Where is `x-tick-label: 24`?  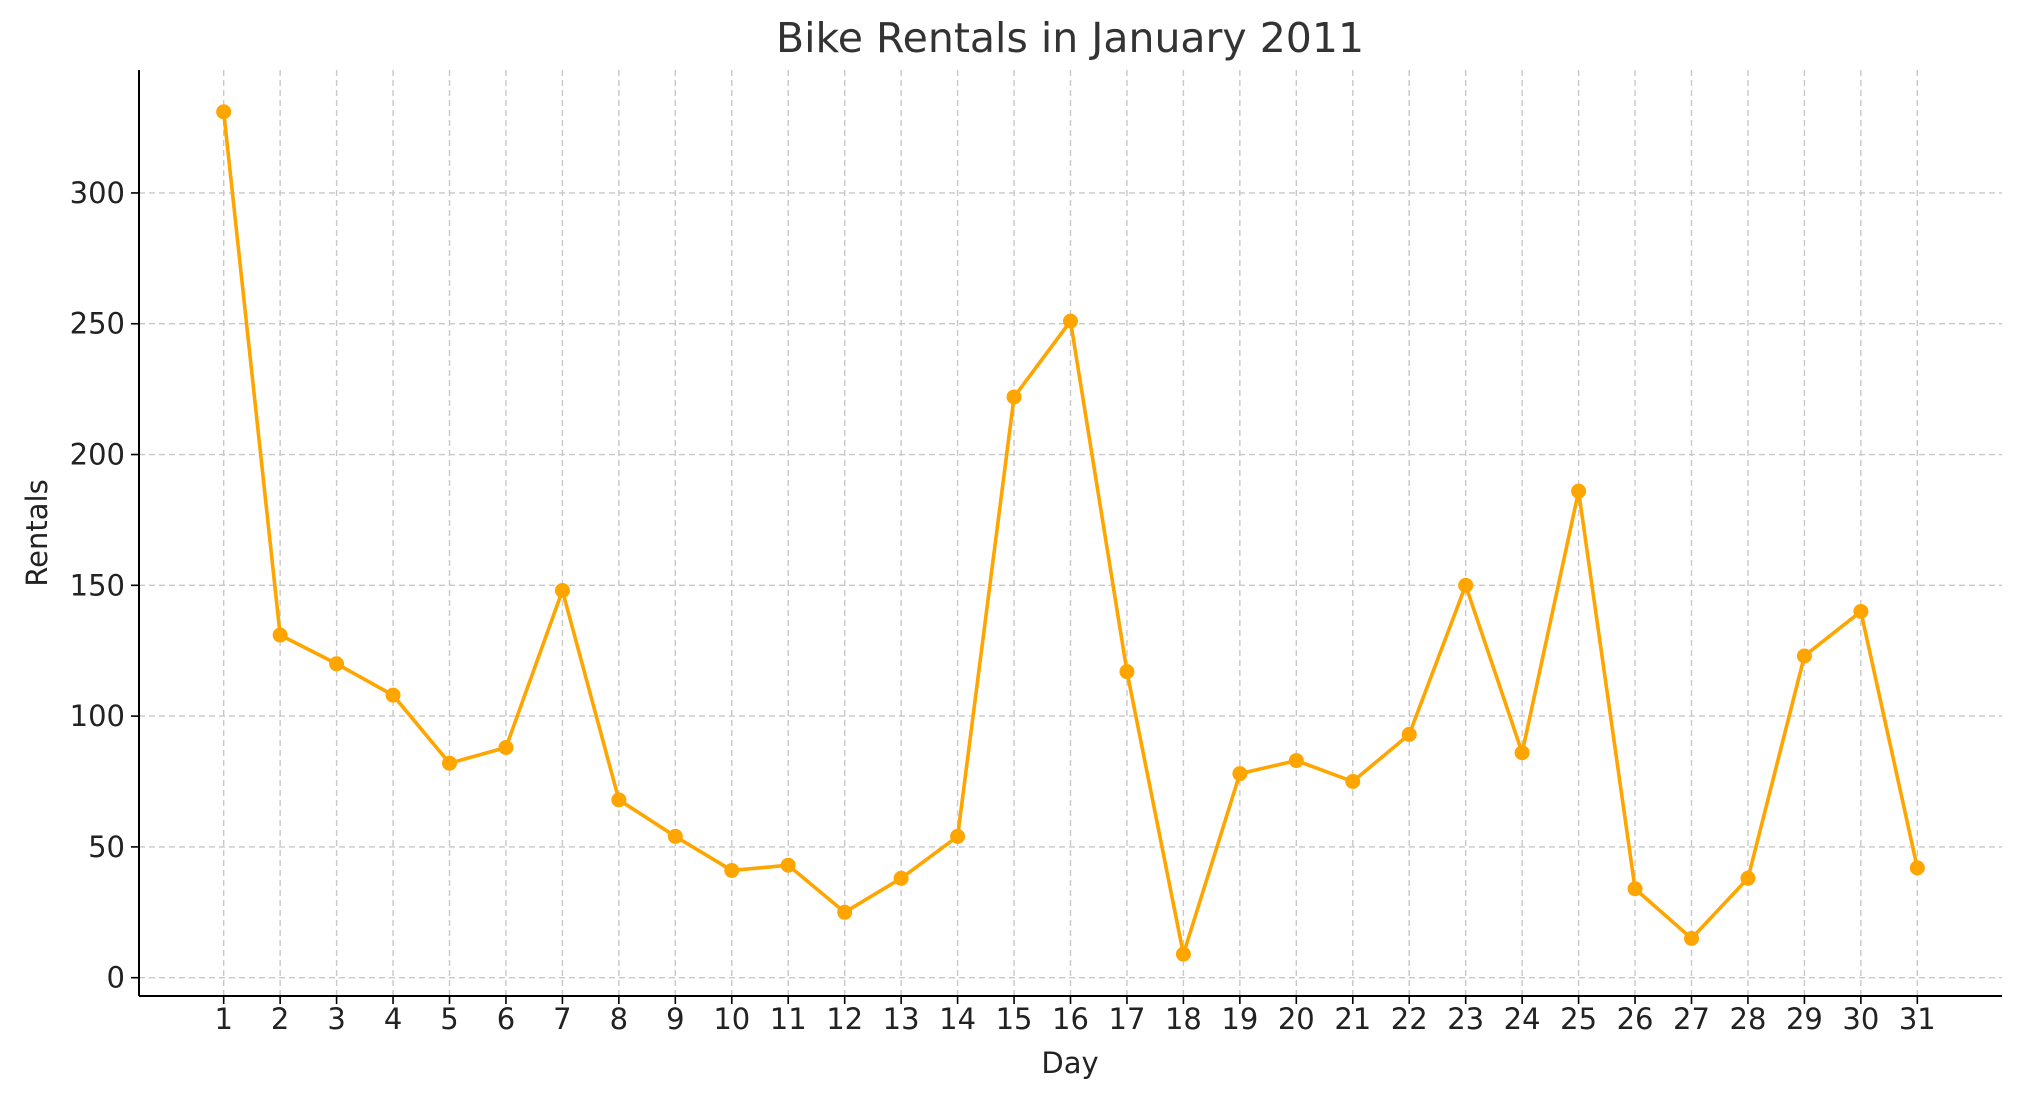
x-tick-label: 24 is located at coordinates (1522, 1019).